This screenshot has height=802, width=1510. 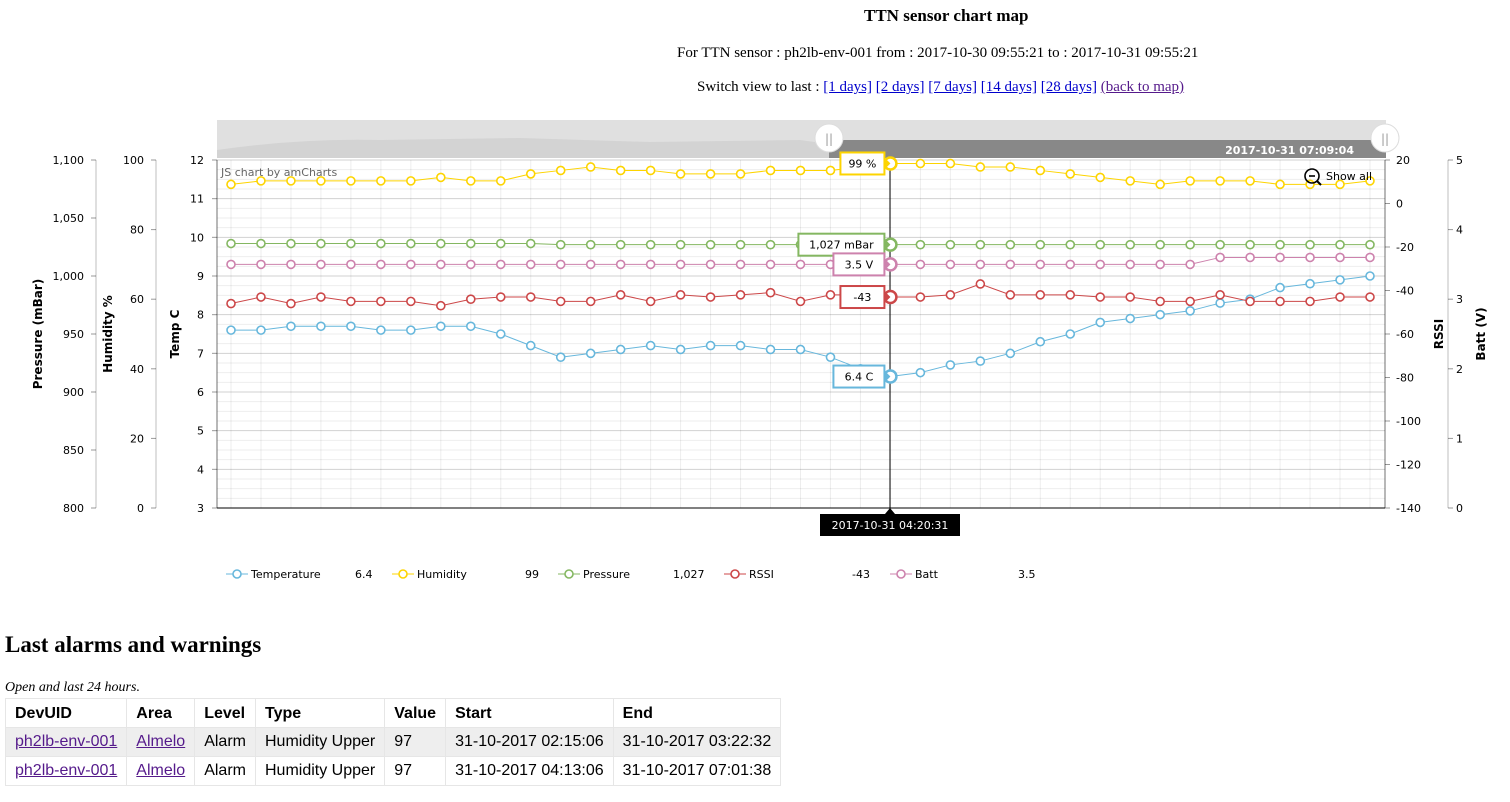 What do you see at coordinates (1107, 149) in the screenshot?
I see `scrollbar-selected-range` at bounding box center [1107, 149].